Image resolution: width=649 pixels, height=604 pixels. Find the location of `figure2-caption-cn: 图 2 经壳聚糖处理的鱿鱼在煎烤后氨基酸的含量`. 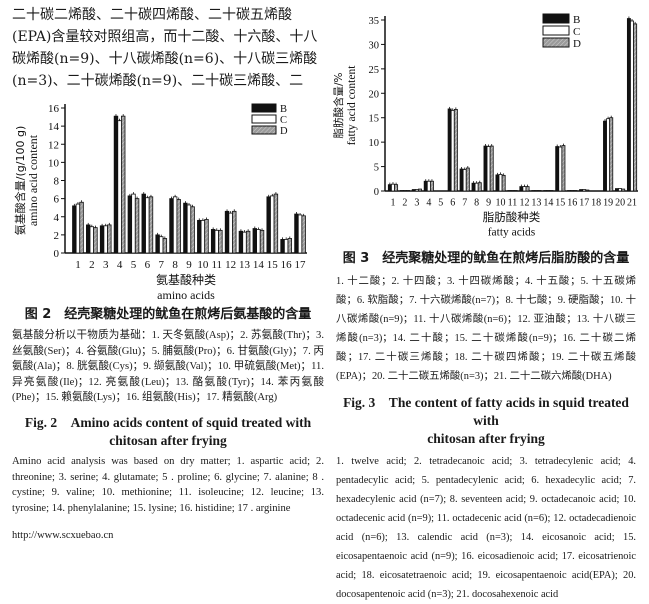

figure2-caption-cn: 图 2 经壳聚糖处理的鱿鱼在煎烤后氨基酸的含量 is located at coordinates (168, 315).